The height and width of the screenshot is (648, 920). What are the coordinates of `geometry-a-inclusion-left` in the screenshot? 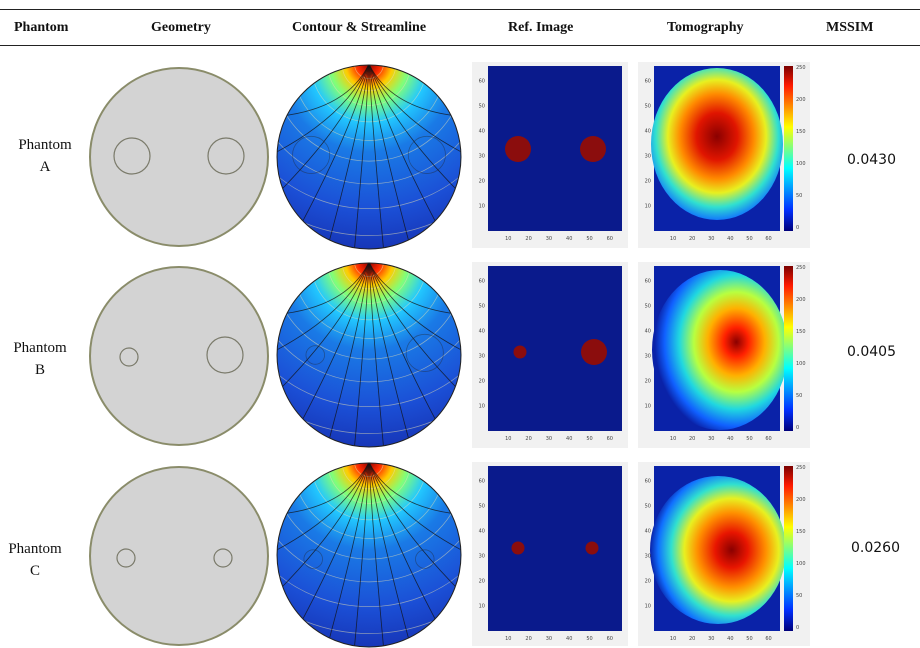 It's located at (132, 156).